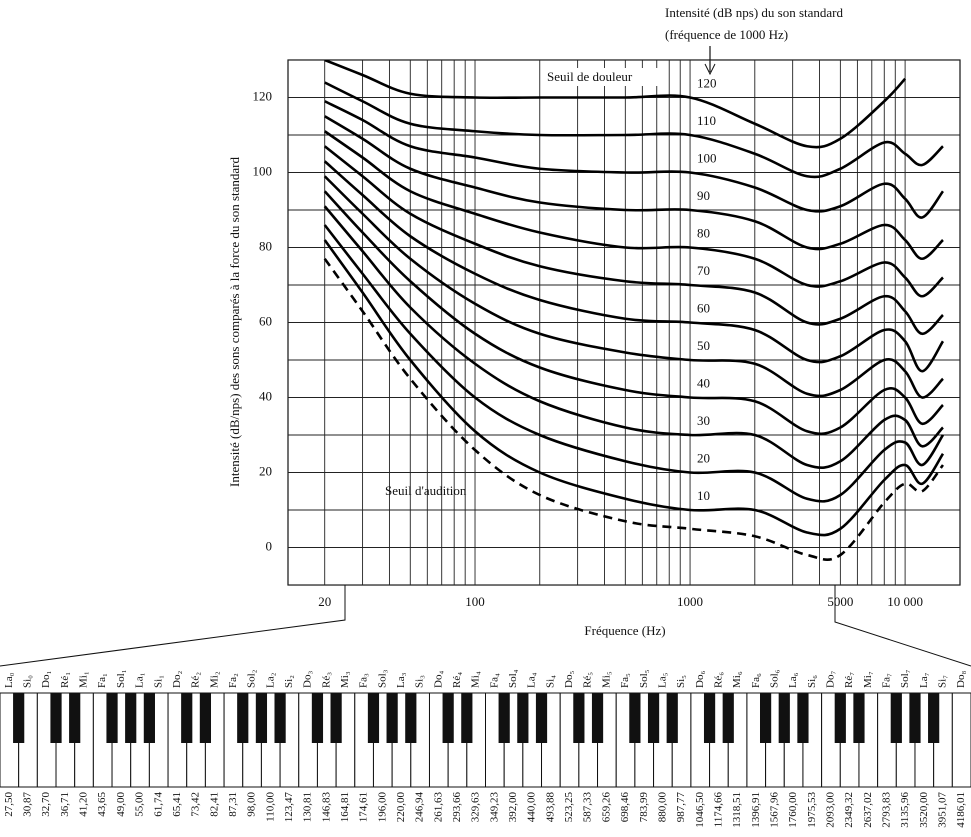 The image size is (971, 837). What do you see at coordinates (270, 807) in the screenshot?
I see `note-frequency: 110,00` at bounding box center [270, 807].